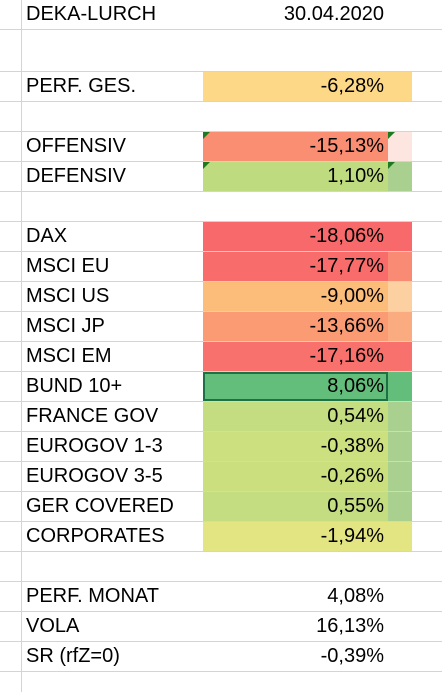 The image size is (442, 692). I want to click on row-value-cell: -17,16%, so click(295, 356).